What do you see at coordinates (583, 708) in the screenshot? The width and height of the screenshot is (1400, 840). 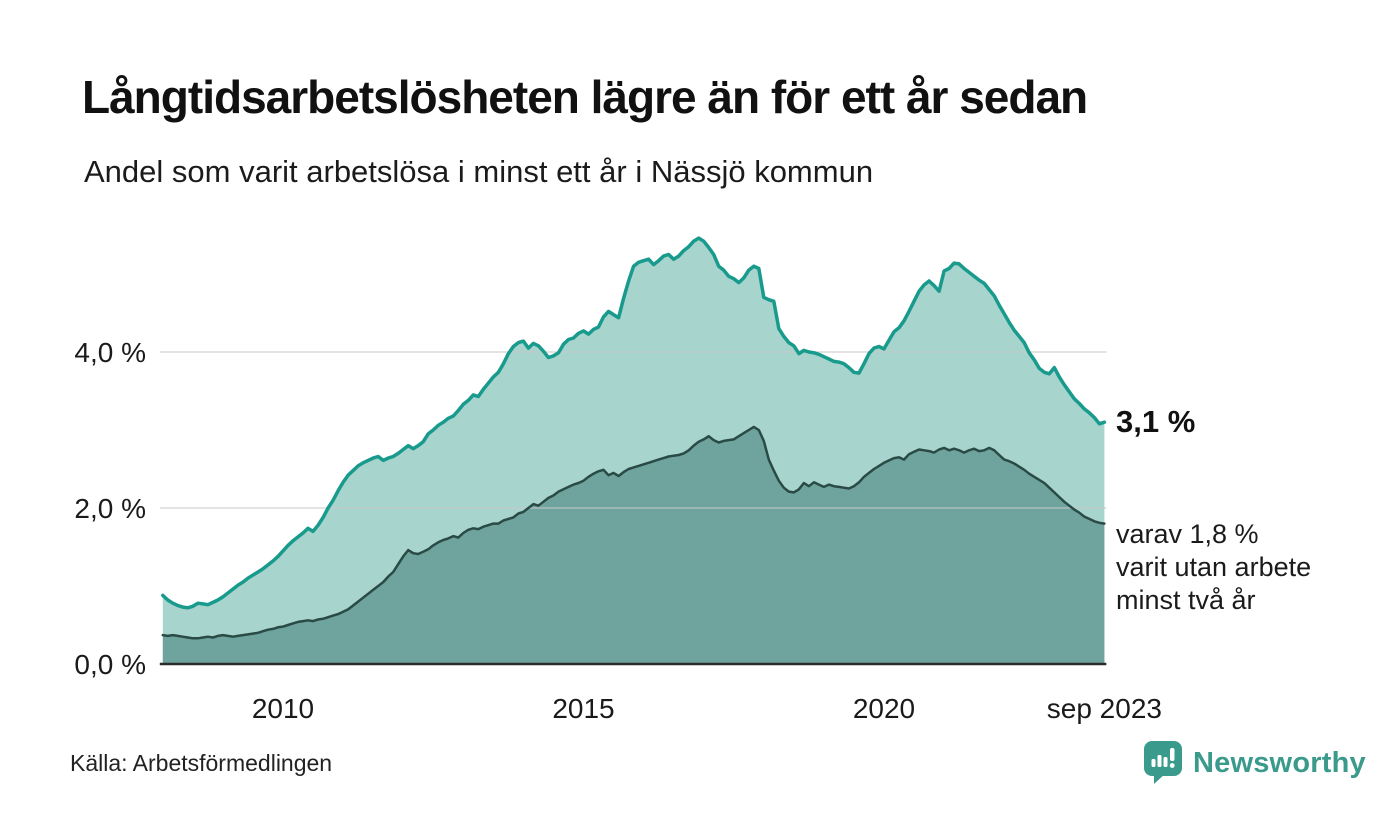 I see `x-axis-tick-label: 2015` at bounding box center [583, 708].